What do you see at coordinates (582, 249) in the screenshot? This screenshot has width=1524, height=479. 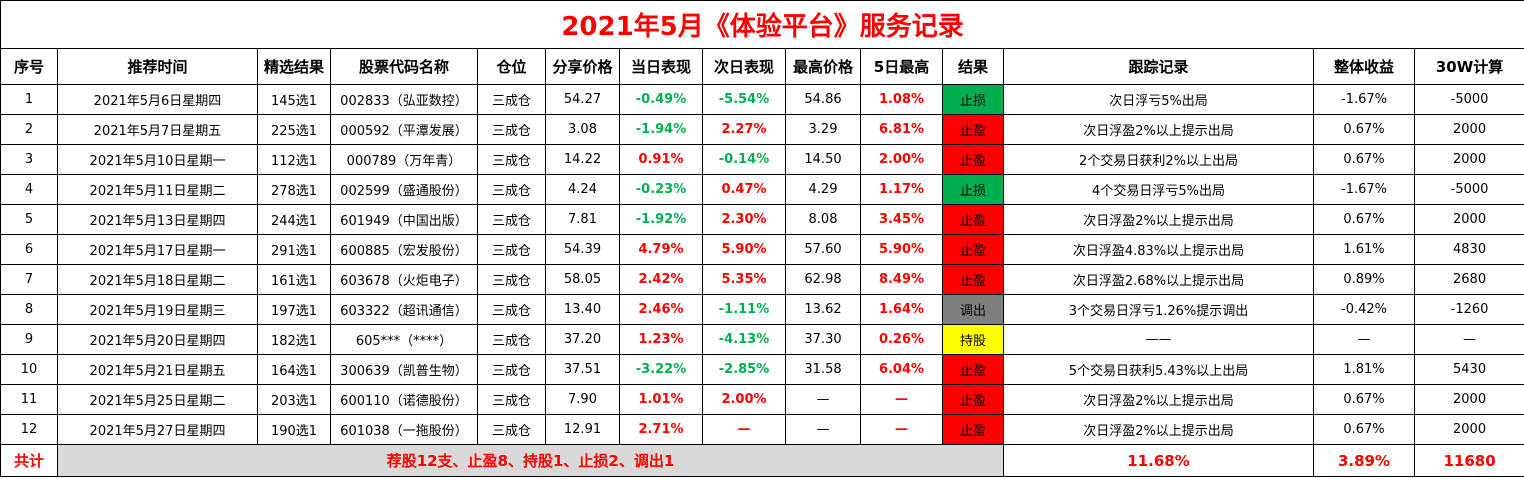 I see `share-price: 54.39` at bounding box center [582, 249].